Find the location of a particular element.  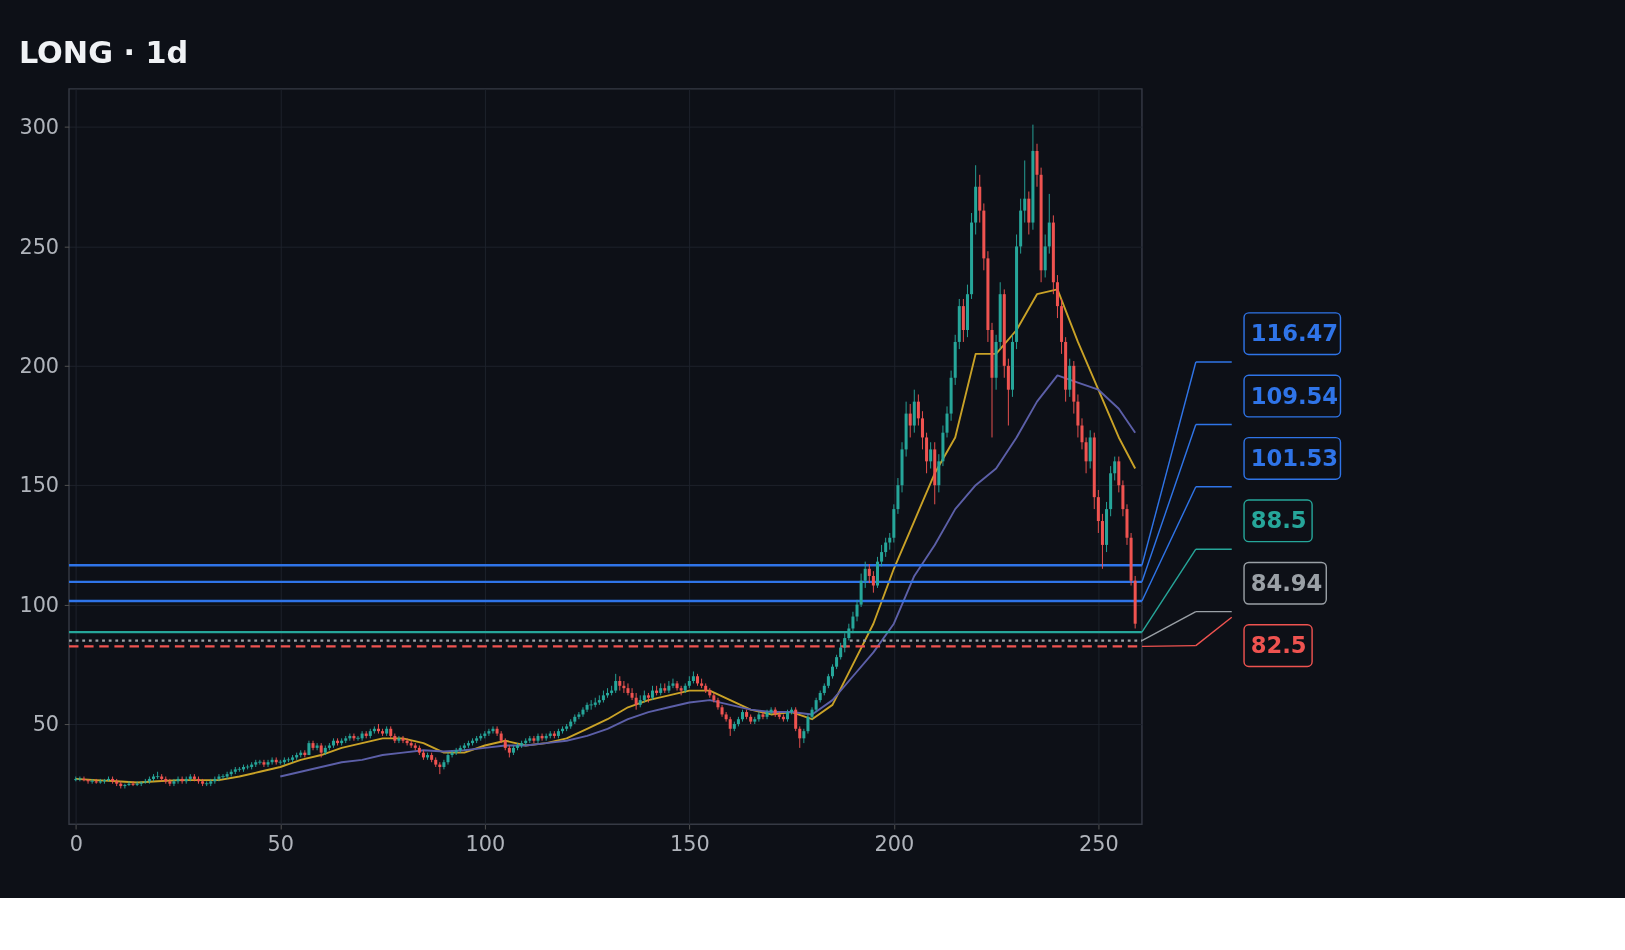

y-tick-label: 150 is located at coordinates (39, 485).